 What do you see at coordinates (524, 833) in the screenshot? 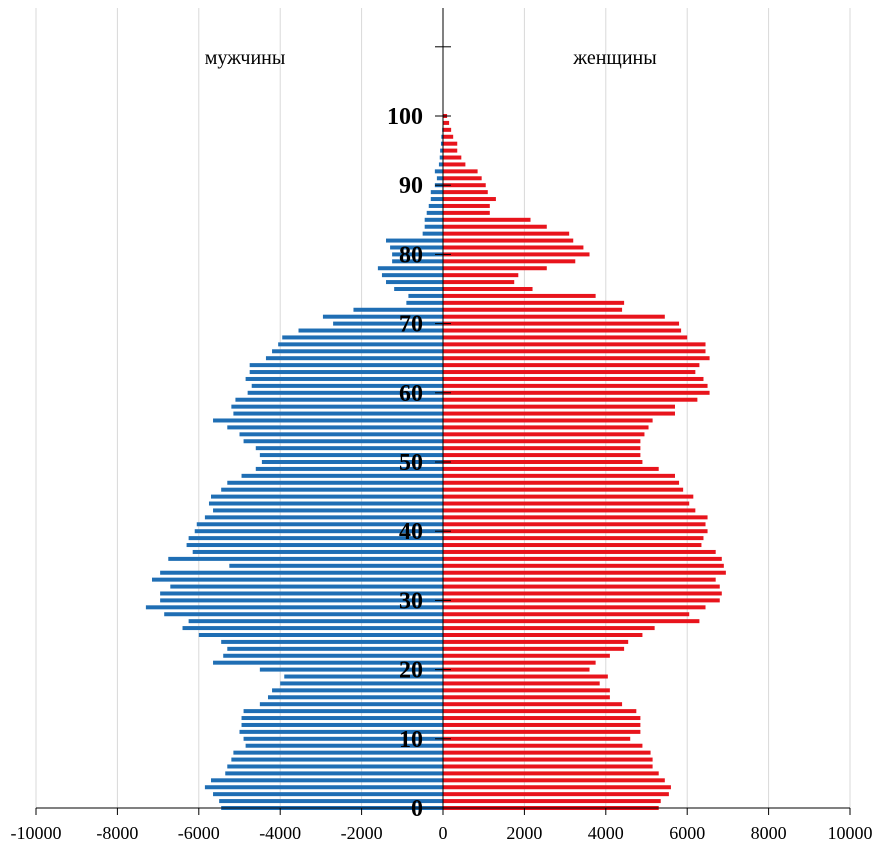
I see `x-tick-label: 2000` at bounding box center [524, 833].